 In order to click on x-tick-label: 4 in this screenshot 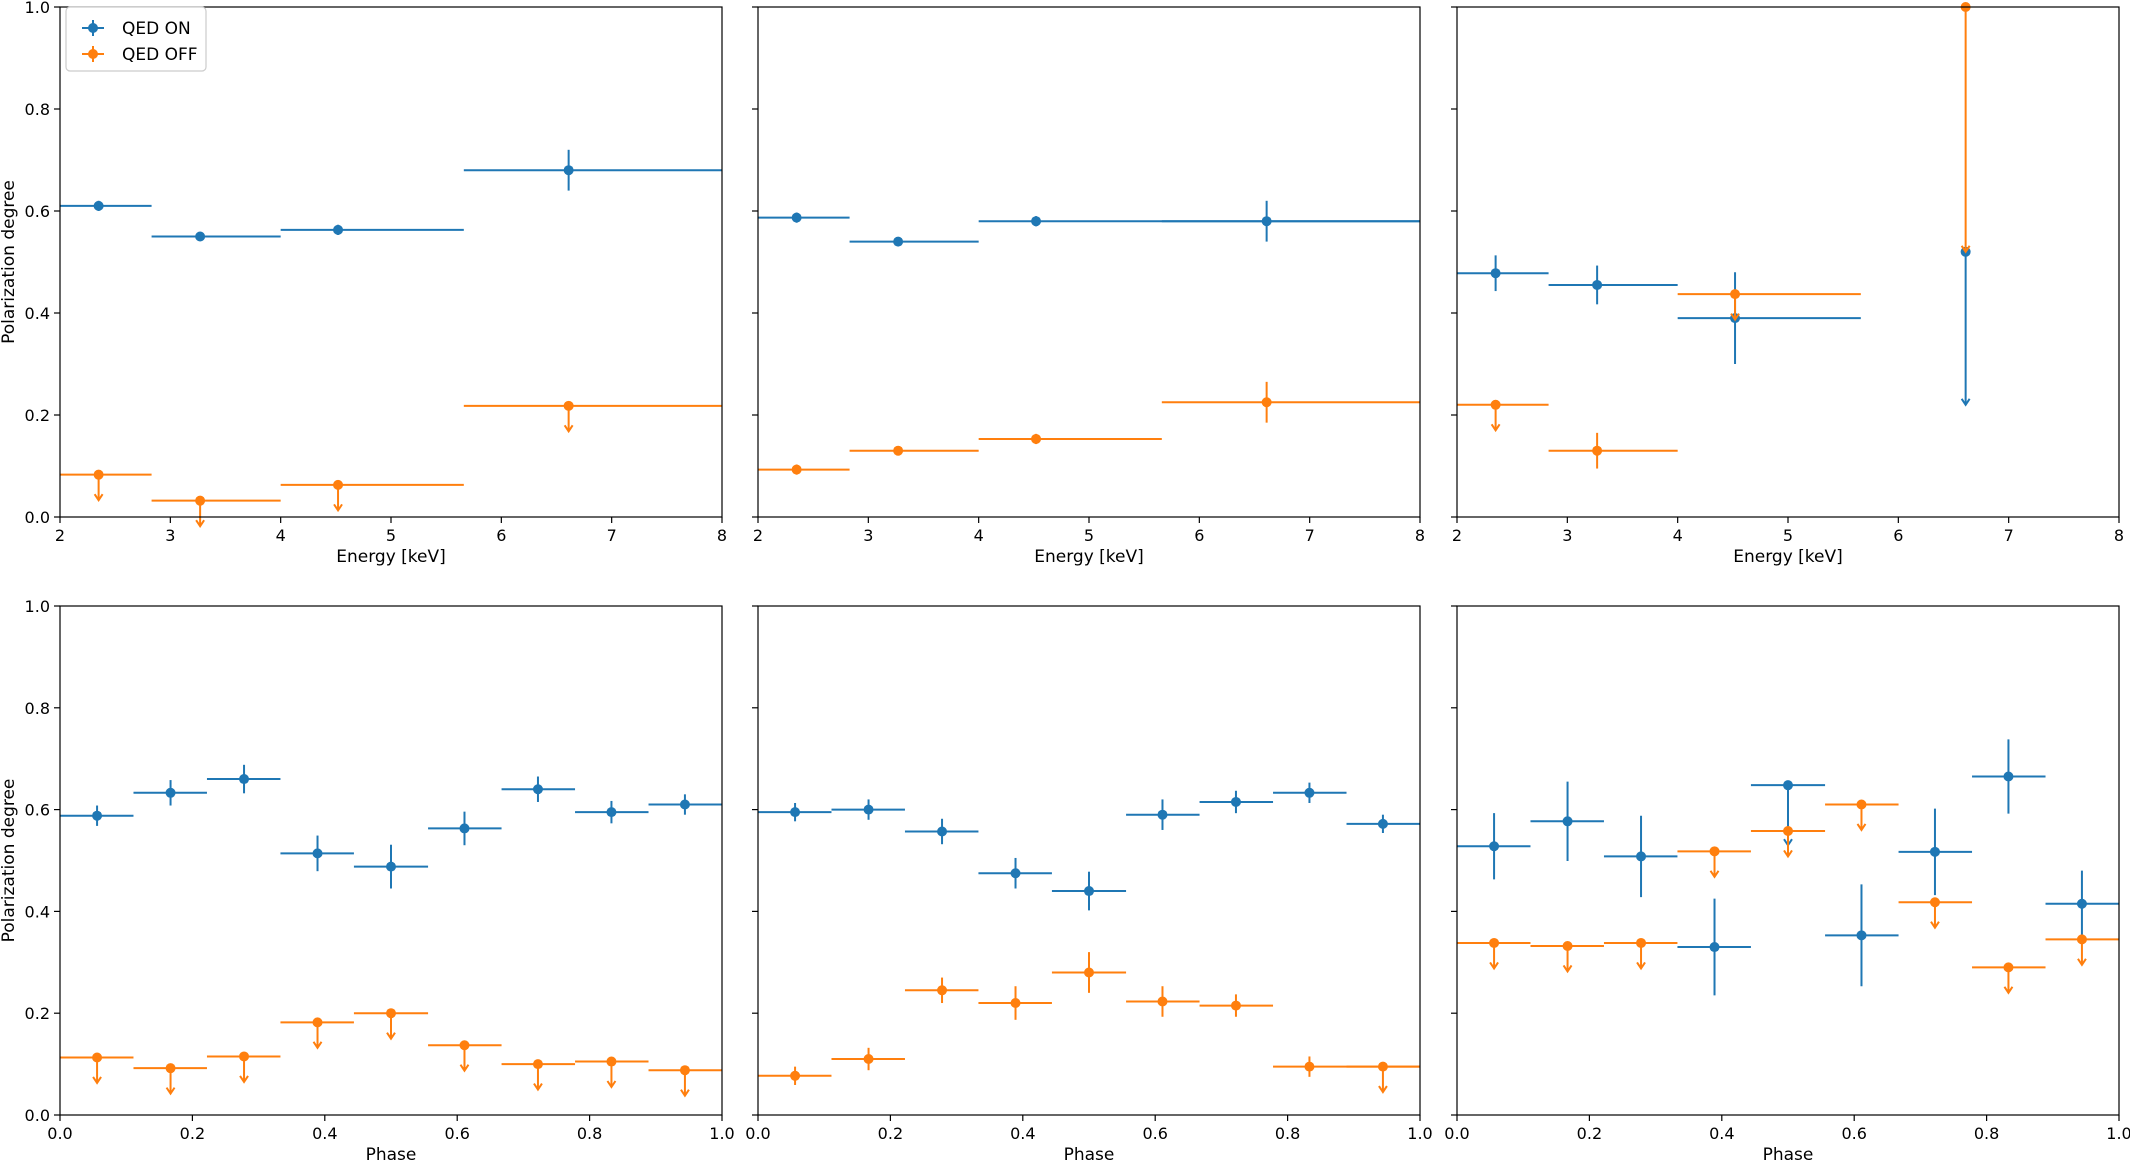, I will do `click(979, 535)`.